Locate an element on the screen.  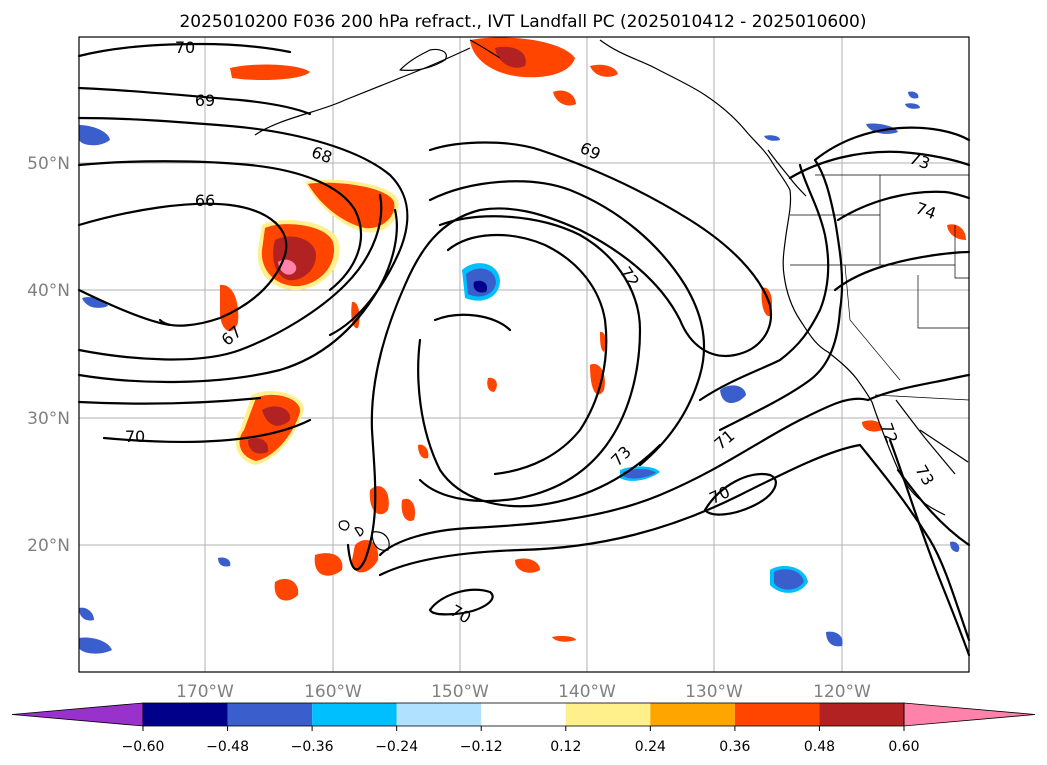
lon-label: 130°W is located at coordinates (714, 692).